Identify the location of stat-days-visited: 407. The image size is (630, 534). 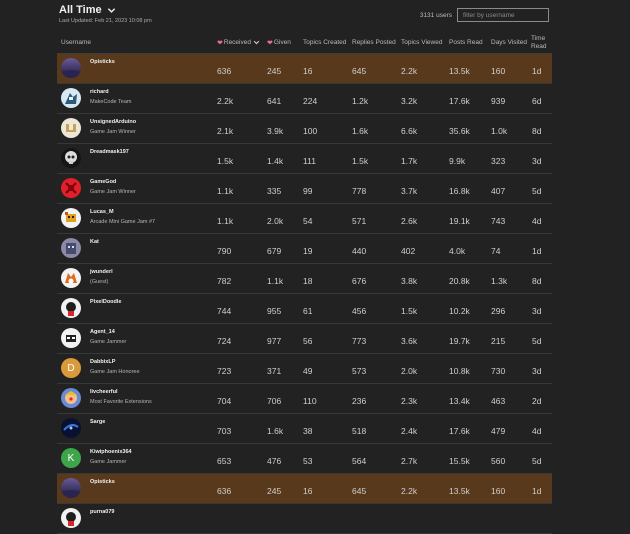
(498, 191).